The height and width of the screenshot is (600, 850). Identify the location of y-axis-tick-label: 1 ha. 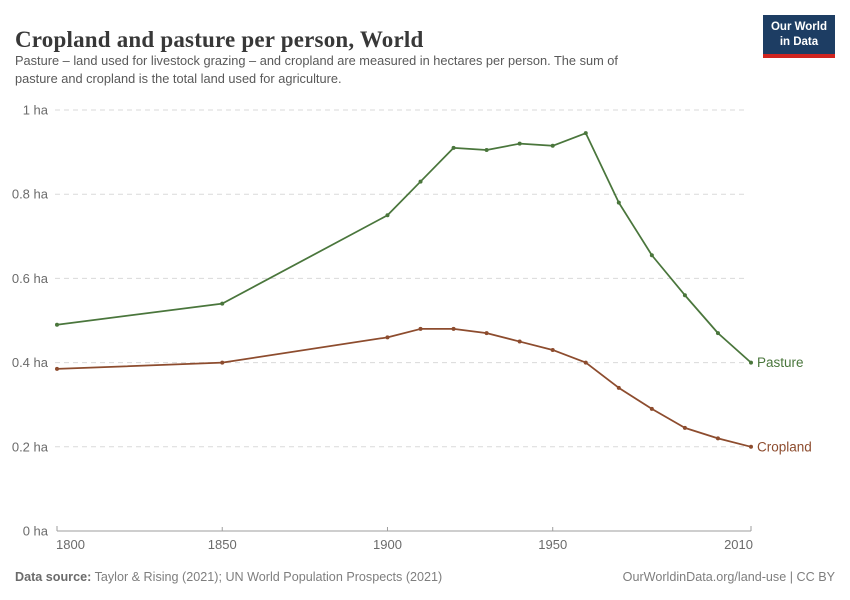
(36, 110).